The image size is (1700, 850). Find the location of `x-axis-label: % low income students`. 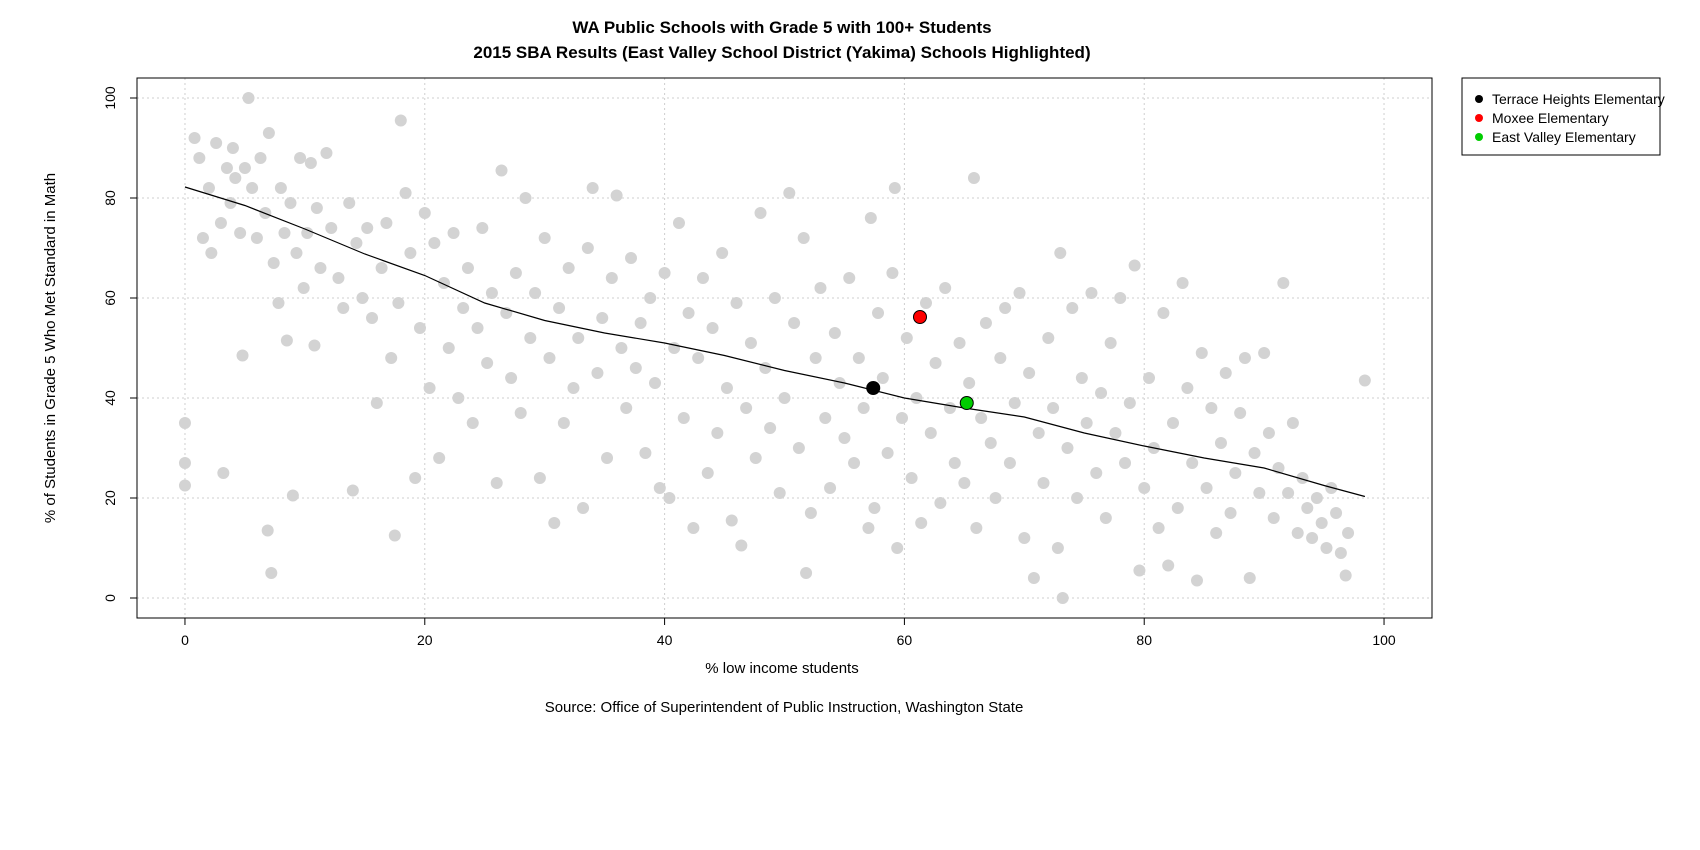

x-axis-label: % low income students is located at coordinates (781, 668).